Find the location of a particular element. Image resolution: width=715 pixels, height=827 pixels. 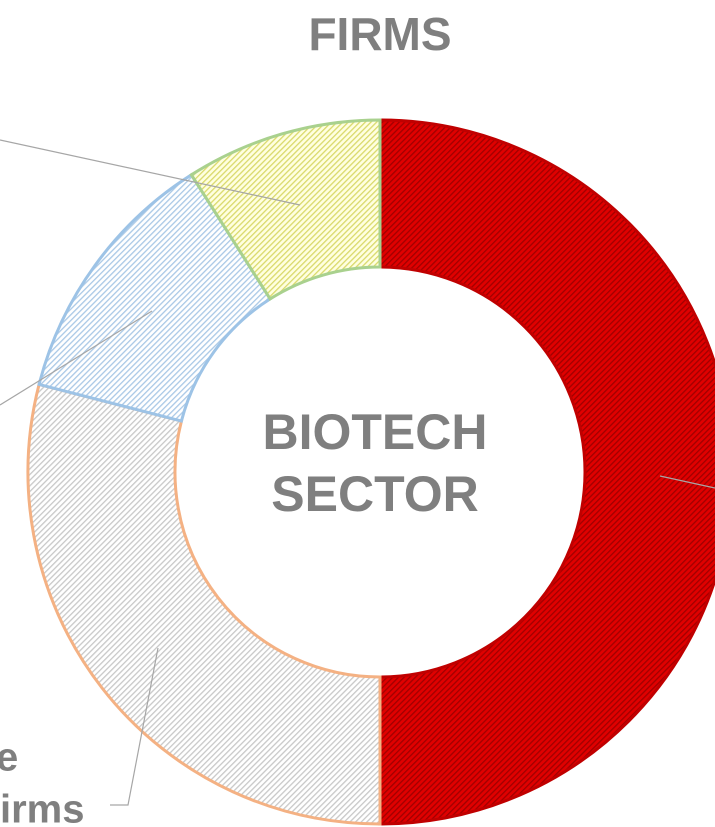

center-label: BIOTECH is located at coordinates (375, 432).